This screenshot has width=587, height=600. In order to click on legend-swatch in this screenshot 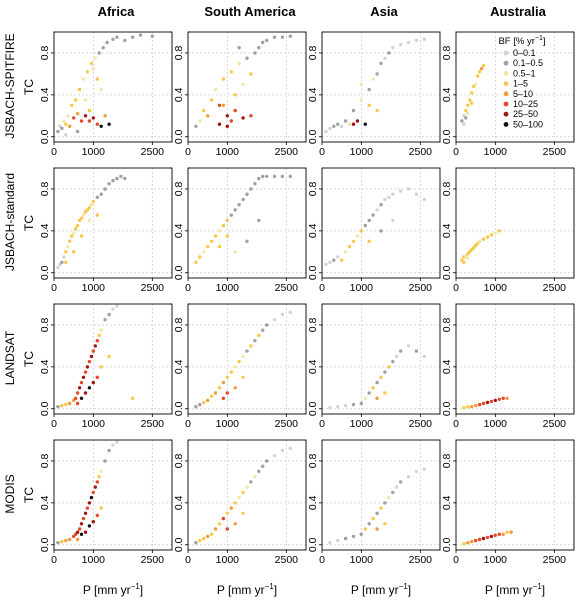, I will do `click(506, 53)`.